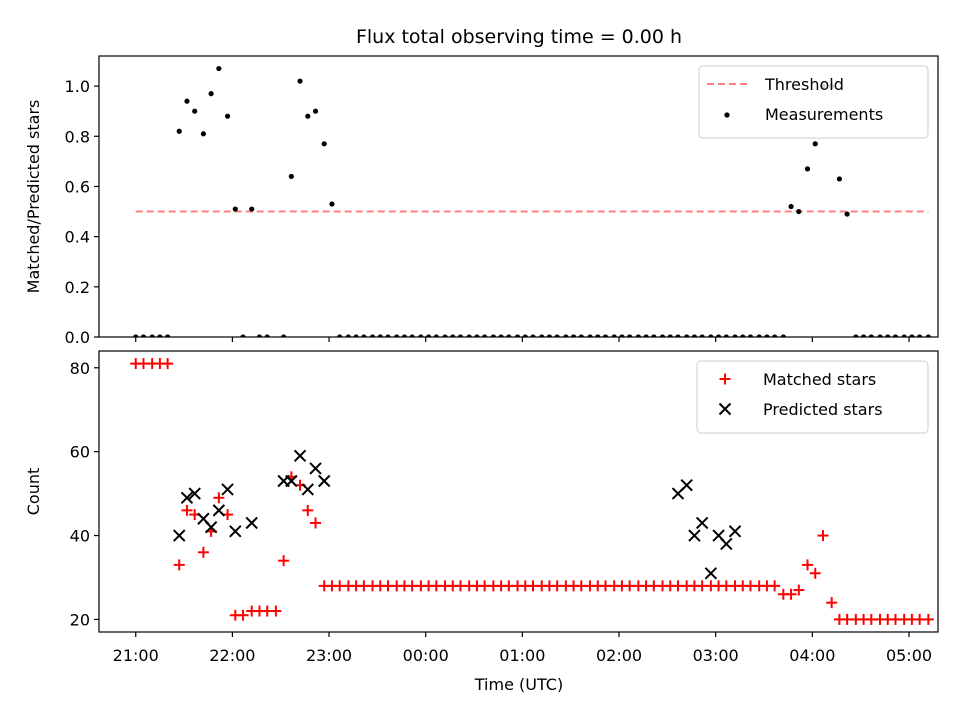  What do you see at coordinates (819, 379) in the screenshot?
I see `legend-label: Matched stars` at bounding box center [819, 379].